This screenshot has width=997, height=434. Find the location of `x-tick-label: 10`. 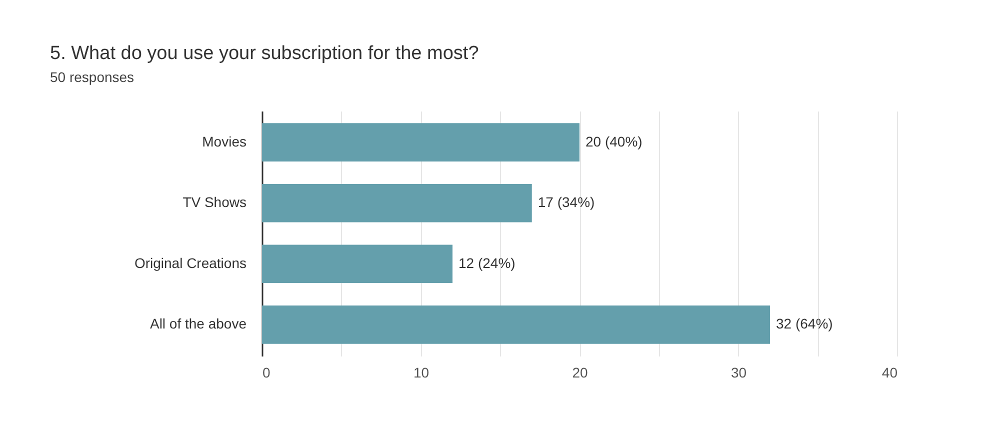

x-tick-label: 10 is located at coordinates (421, 372).